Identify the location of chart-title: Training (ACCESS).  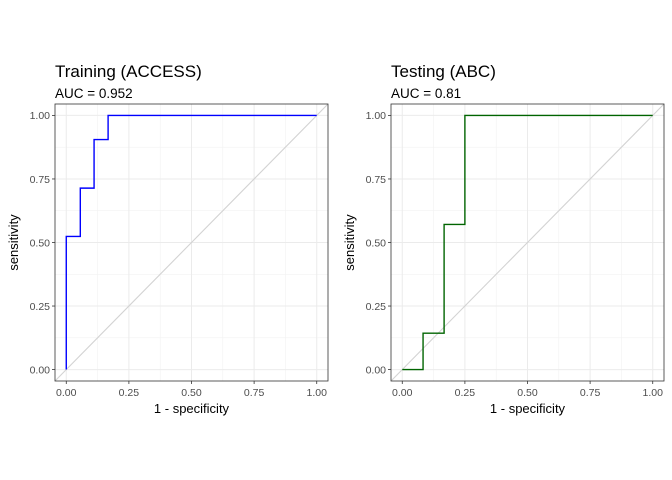
(128, 71).